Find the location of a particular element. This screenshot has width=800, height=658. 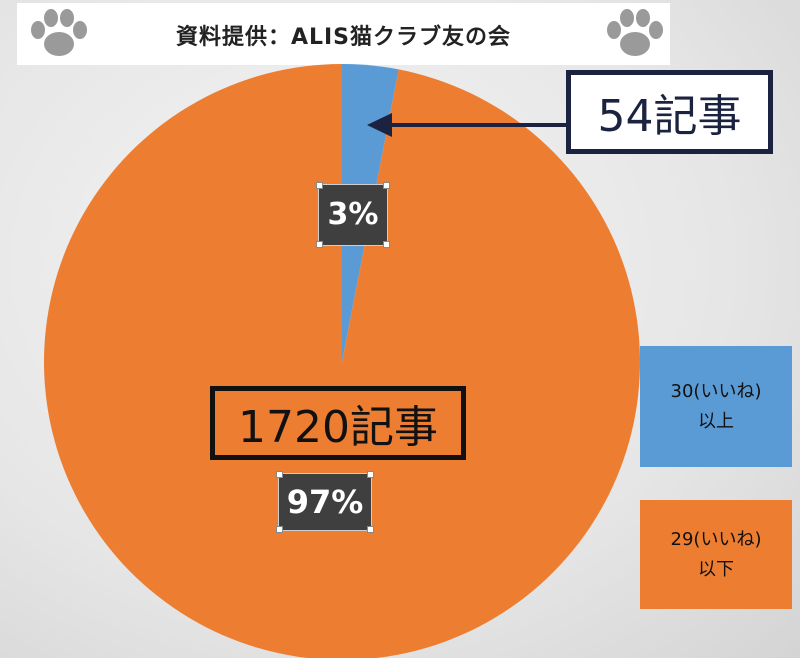

orange-count-annotation: 1720記事 is located at coordinates (338, 423).